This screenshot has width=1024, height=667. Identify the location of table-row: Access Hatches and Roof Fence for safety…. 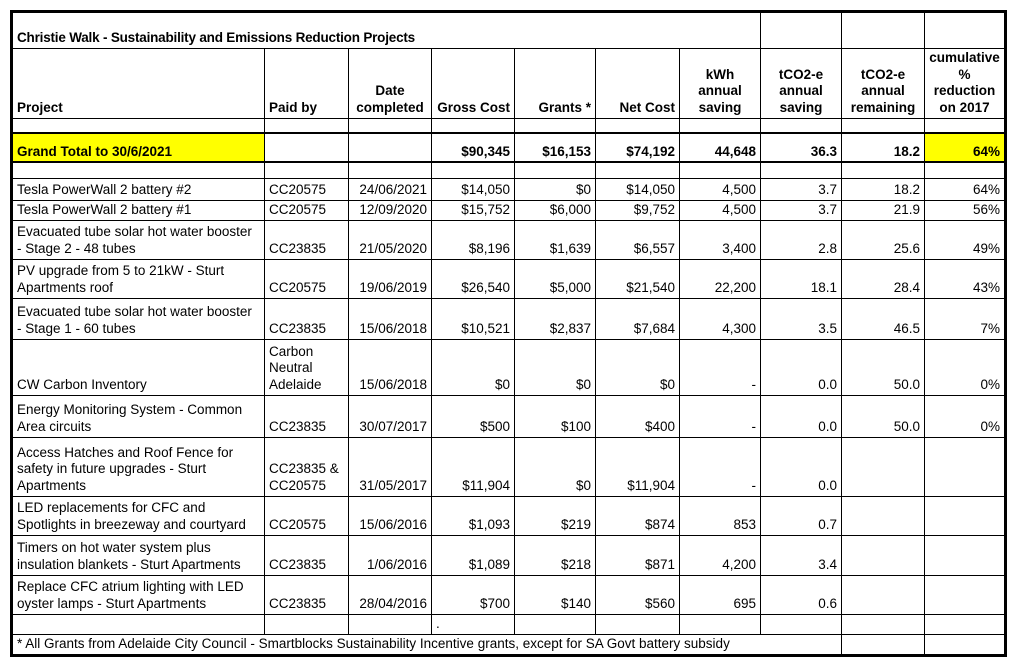
(509, 466).